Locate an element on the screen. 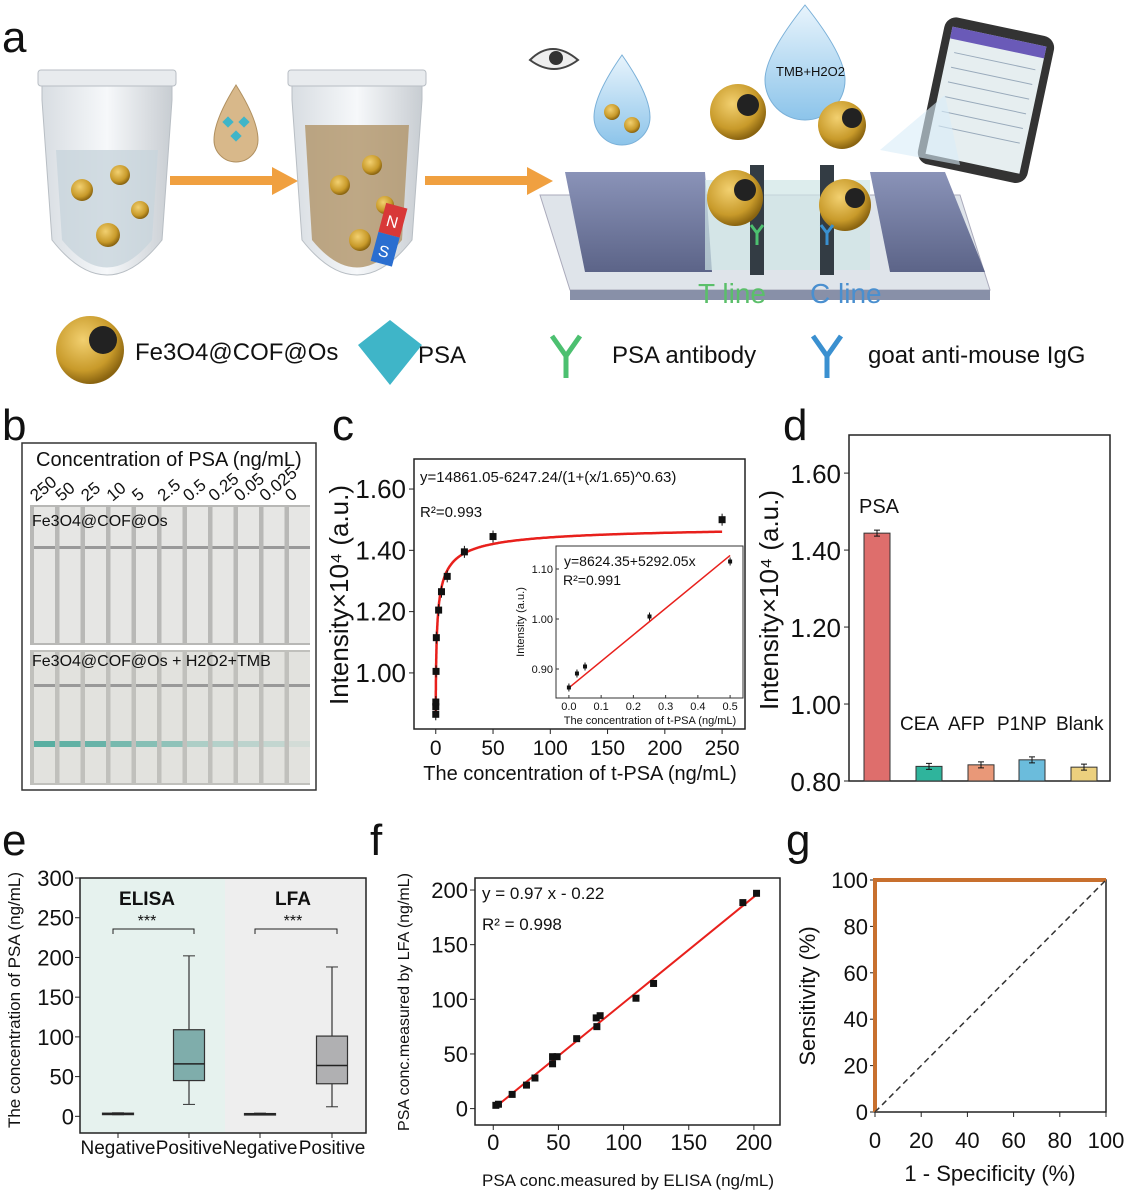 The height and width of the screenshot is (1193, 1131). y-tick-label: 200 is located at coordinates (449, 890).